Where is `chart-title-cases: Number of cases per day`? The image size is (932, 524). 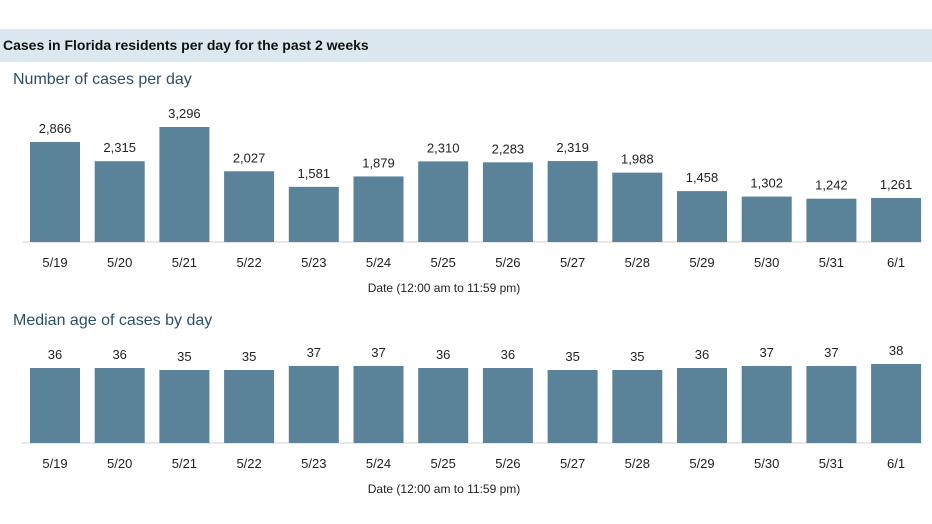 chart-title-cases: Number of cases per day is located at coordinates (102, 79).